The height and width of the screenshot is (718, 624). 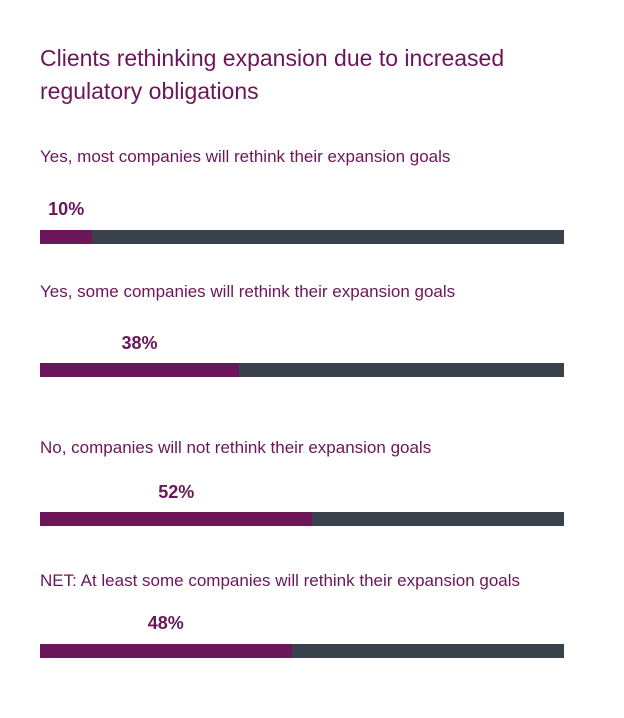 What do you see at coordinates (165, 623) in the screenshot?
I see `data-label: 48%` at bounding box center [165, 623].